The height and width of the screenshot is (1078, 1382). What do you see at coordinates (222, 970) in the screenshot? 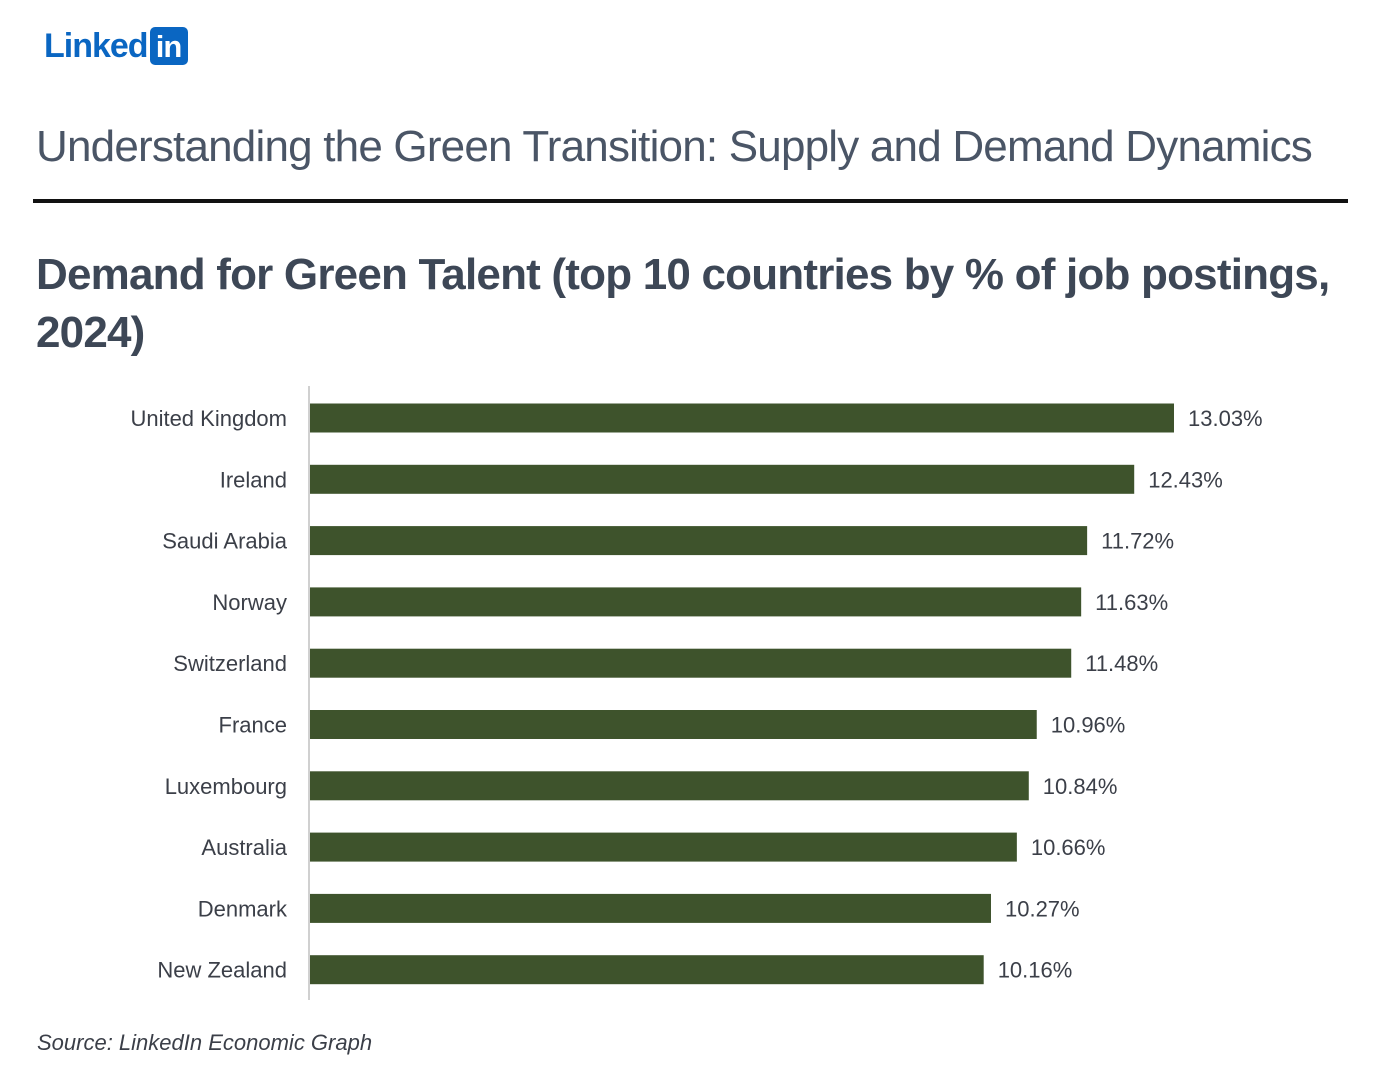
I see `category-label: New Zealand` at bounding box center [222, 970].